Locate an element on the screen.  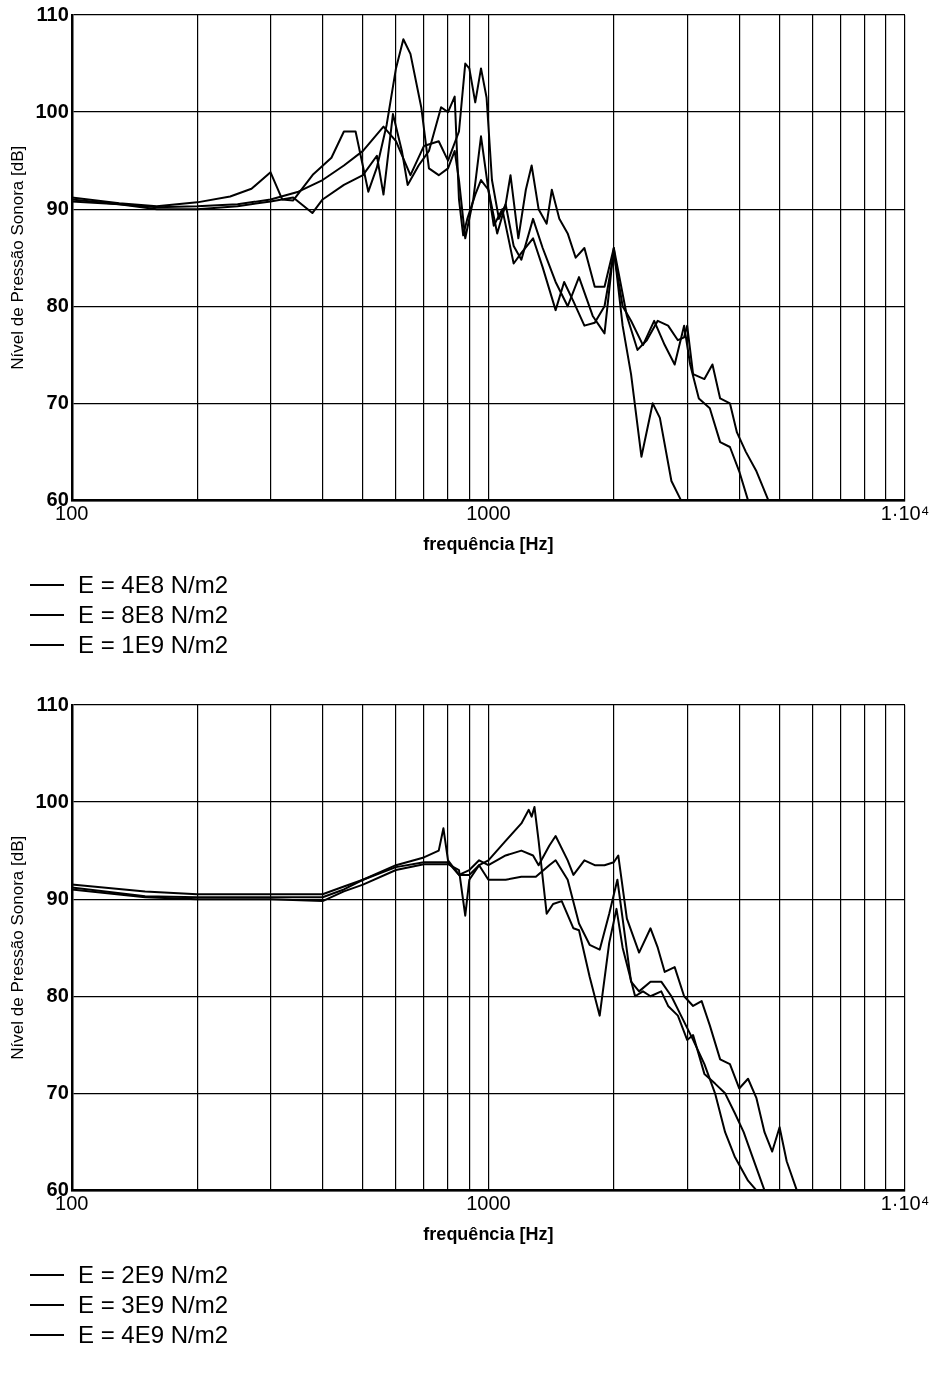
legend-label: E = 2E9 N/m2 is located at coordinates (153, 1275).